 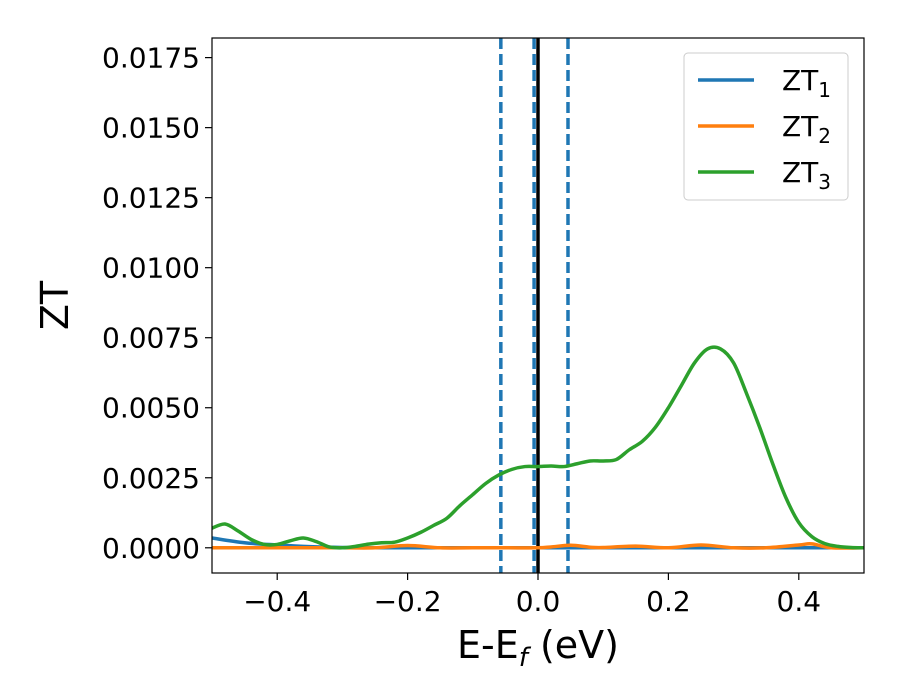 I want to click on y-tick-label: 0.0025, so click(x=151, y=478).